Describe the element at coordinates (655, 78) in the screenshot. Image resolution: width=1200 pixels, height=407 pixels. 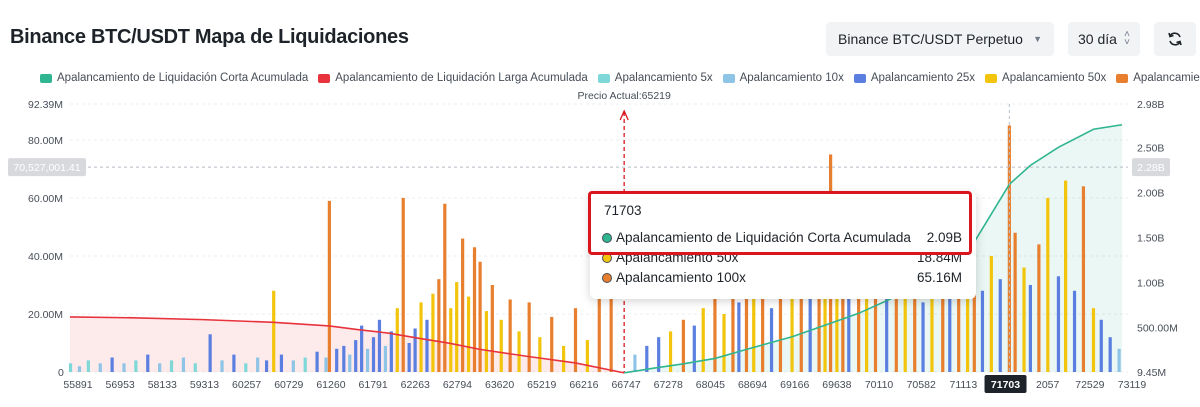
I see `legend-item: Apalancamiento 5x` at that location.